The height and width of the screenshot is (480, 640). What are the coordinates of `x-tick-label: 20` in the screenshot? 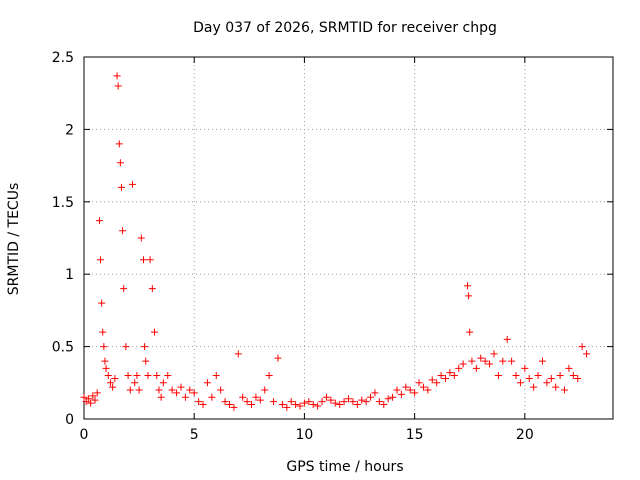 It's located at (525, 435).